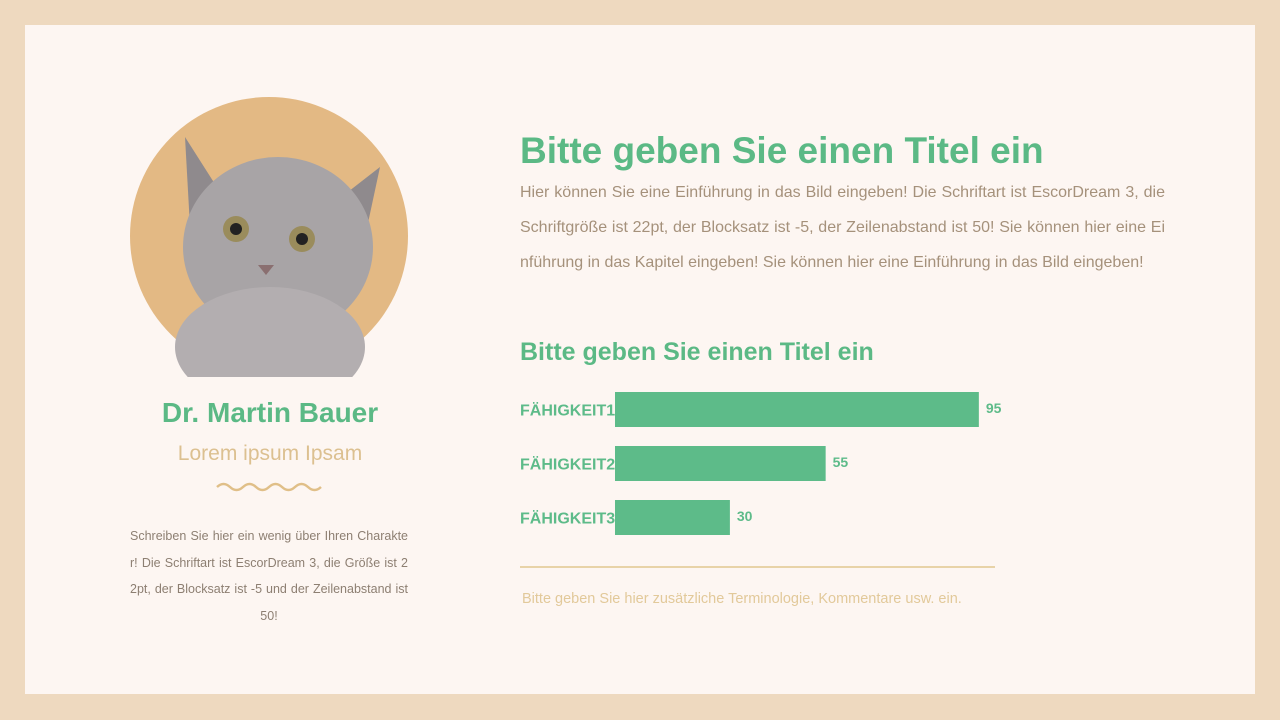 Image resolution: width=1280 pixels, height=720 pixels. Describe the element at coordinates (270, 453) in the screenshot. I see `person-subtitle: Lorem ipsum Ipsam` at that location.